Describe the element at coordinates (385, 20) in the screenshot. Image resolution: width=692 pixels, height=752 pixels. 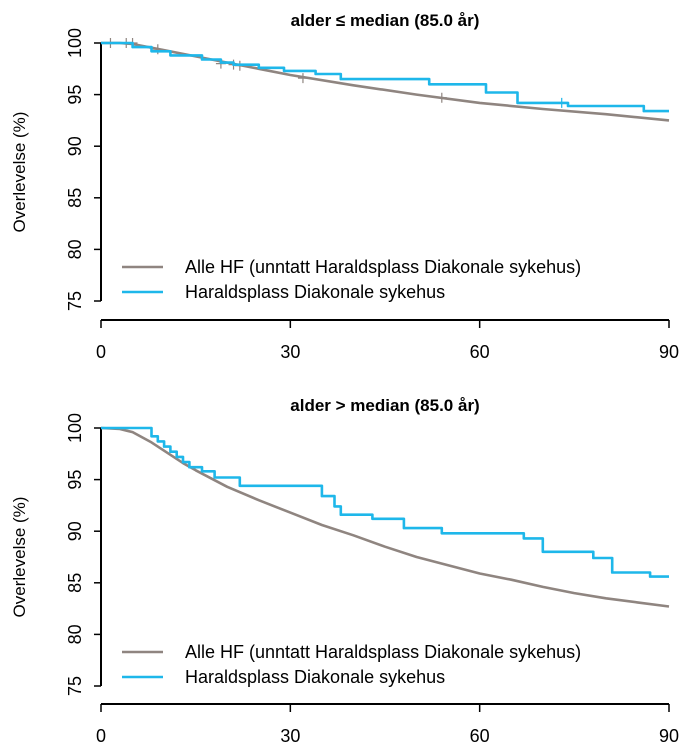
I see `chart-title: alder ≤ median (85.0 år)` at that location.